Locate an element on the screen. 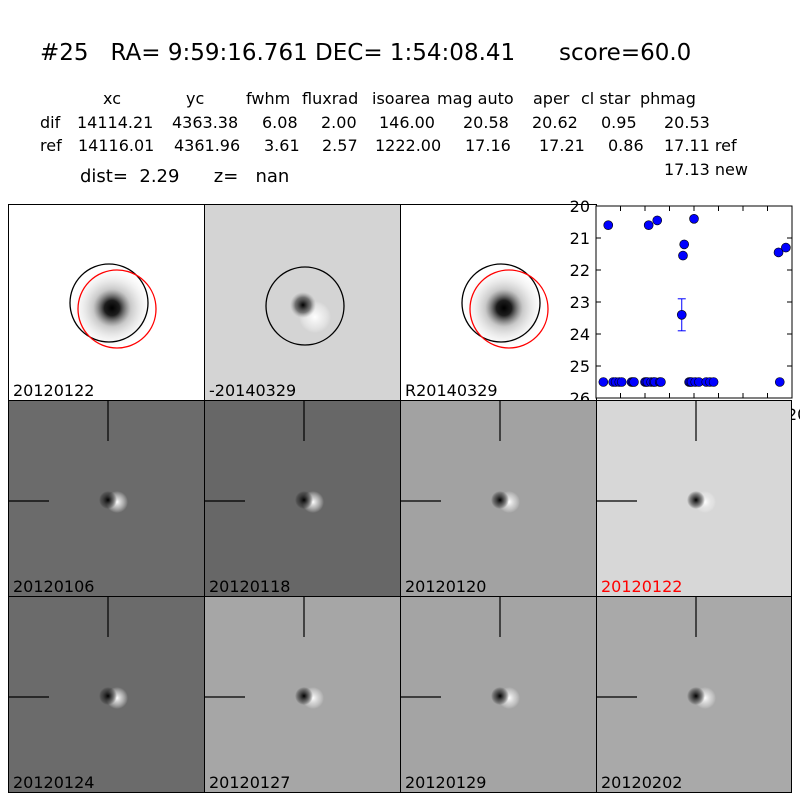 The image size is (800, 800). col-header-phmag: phmag is located at coordinates (668, 98).